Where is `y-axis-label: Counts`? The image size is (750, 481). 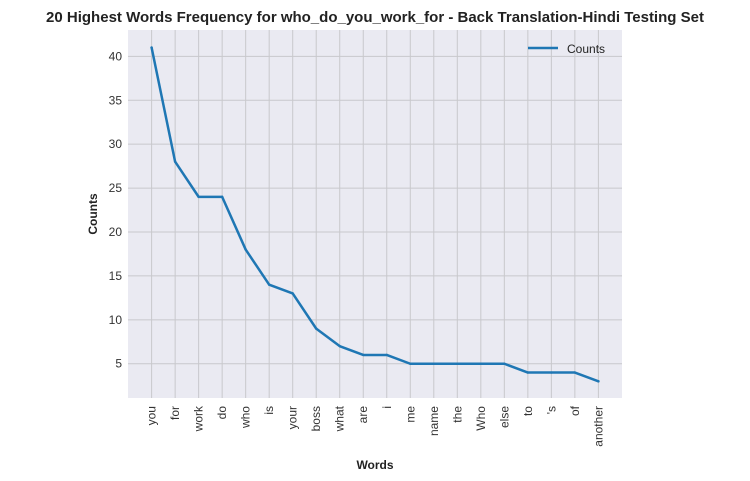 y-axis-label: Counts is located at coordinates (93, 214).